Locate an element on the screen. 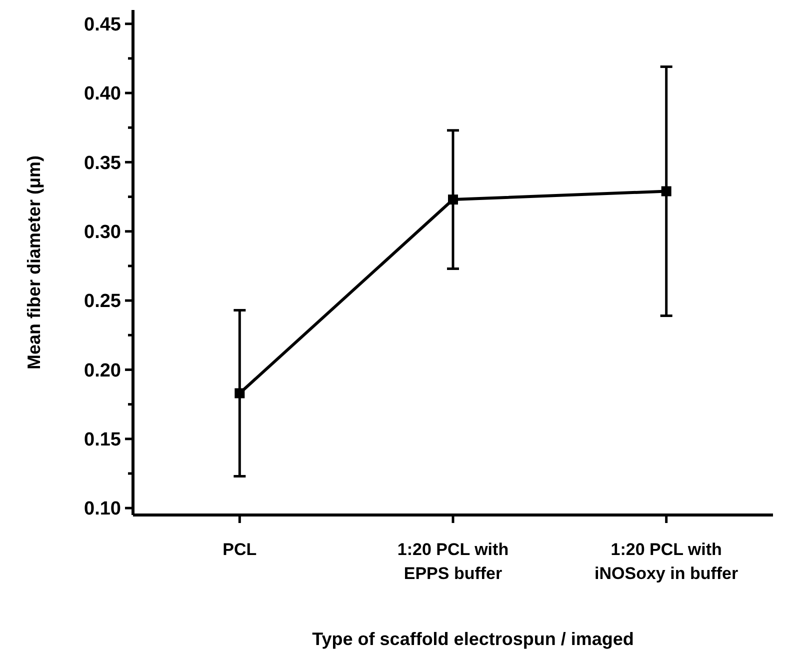 The image size is (798, 665). y-tick-label: 0.10 is located at coordinates (102, 509).